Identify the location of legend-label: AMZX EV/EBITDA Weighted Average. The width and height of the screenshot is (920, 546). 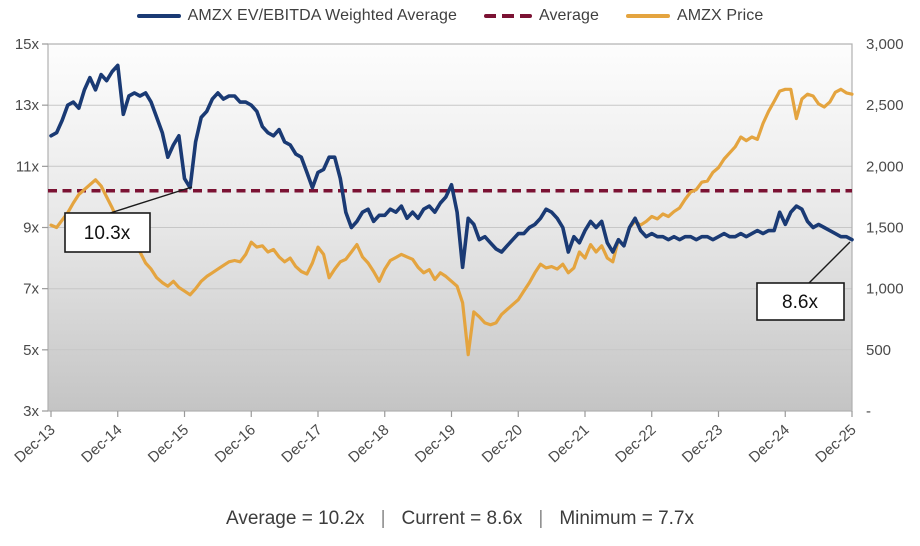
(322, 15).